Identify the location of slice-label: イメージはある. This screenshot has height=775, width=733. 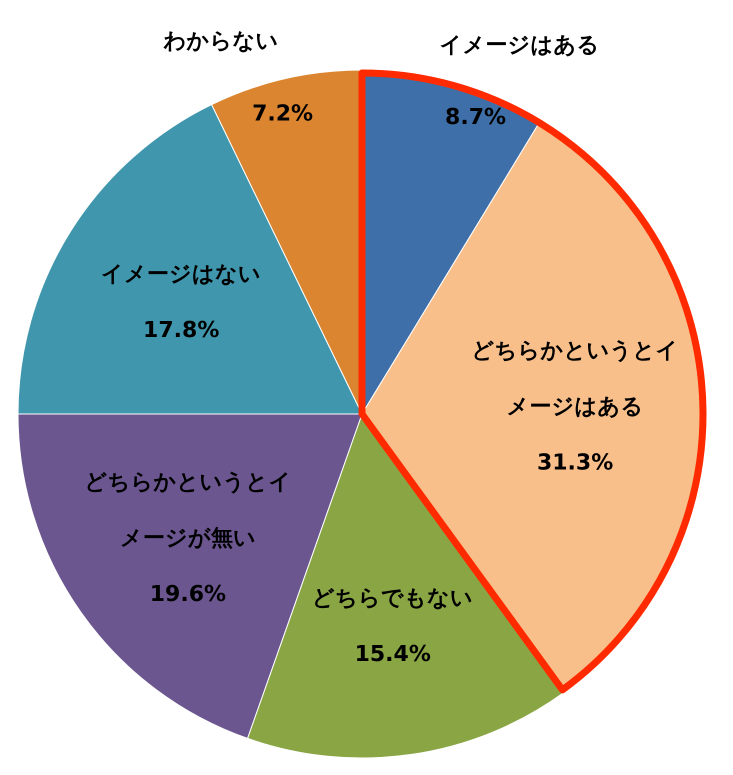
(520, 45).